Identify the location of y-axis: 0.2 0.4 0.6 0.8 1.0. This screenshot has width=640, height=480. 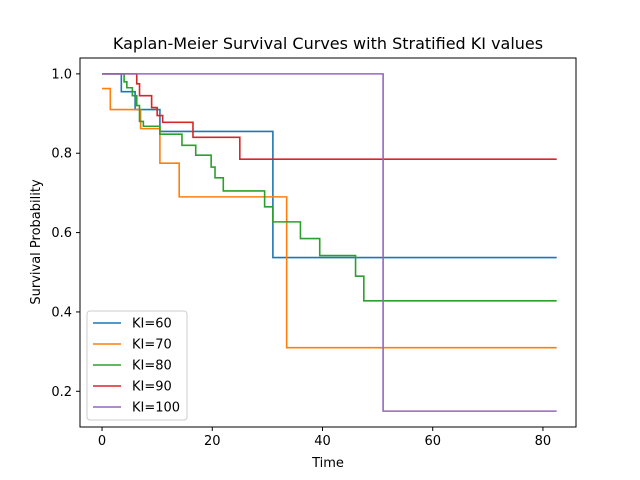
(65, 233).